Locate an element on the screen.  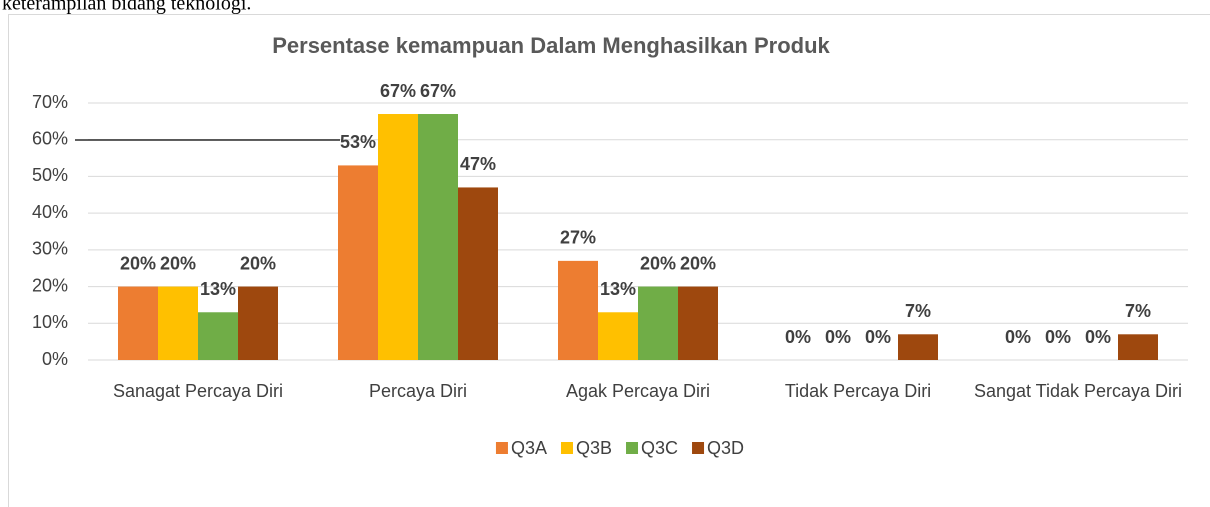
y-tick-label: 20% is located at coordinates (50, 285).